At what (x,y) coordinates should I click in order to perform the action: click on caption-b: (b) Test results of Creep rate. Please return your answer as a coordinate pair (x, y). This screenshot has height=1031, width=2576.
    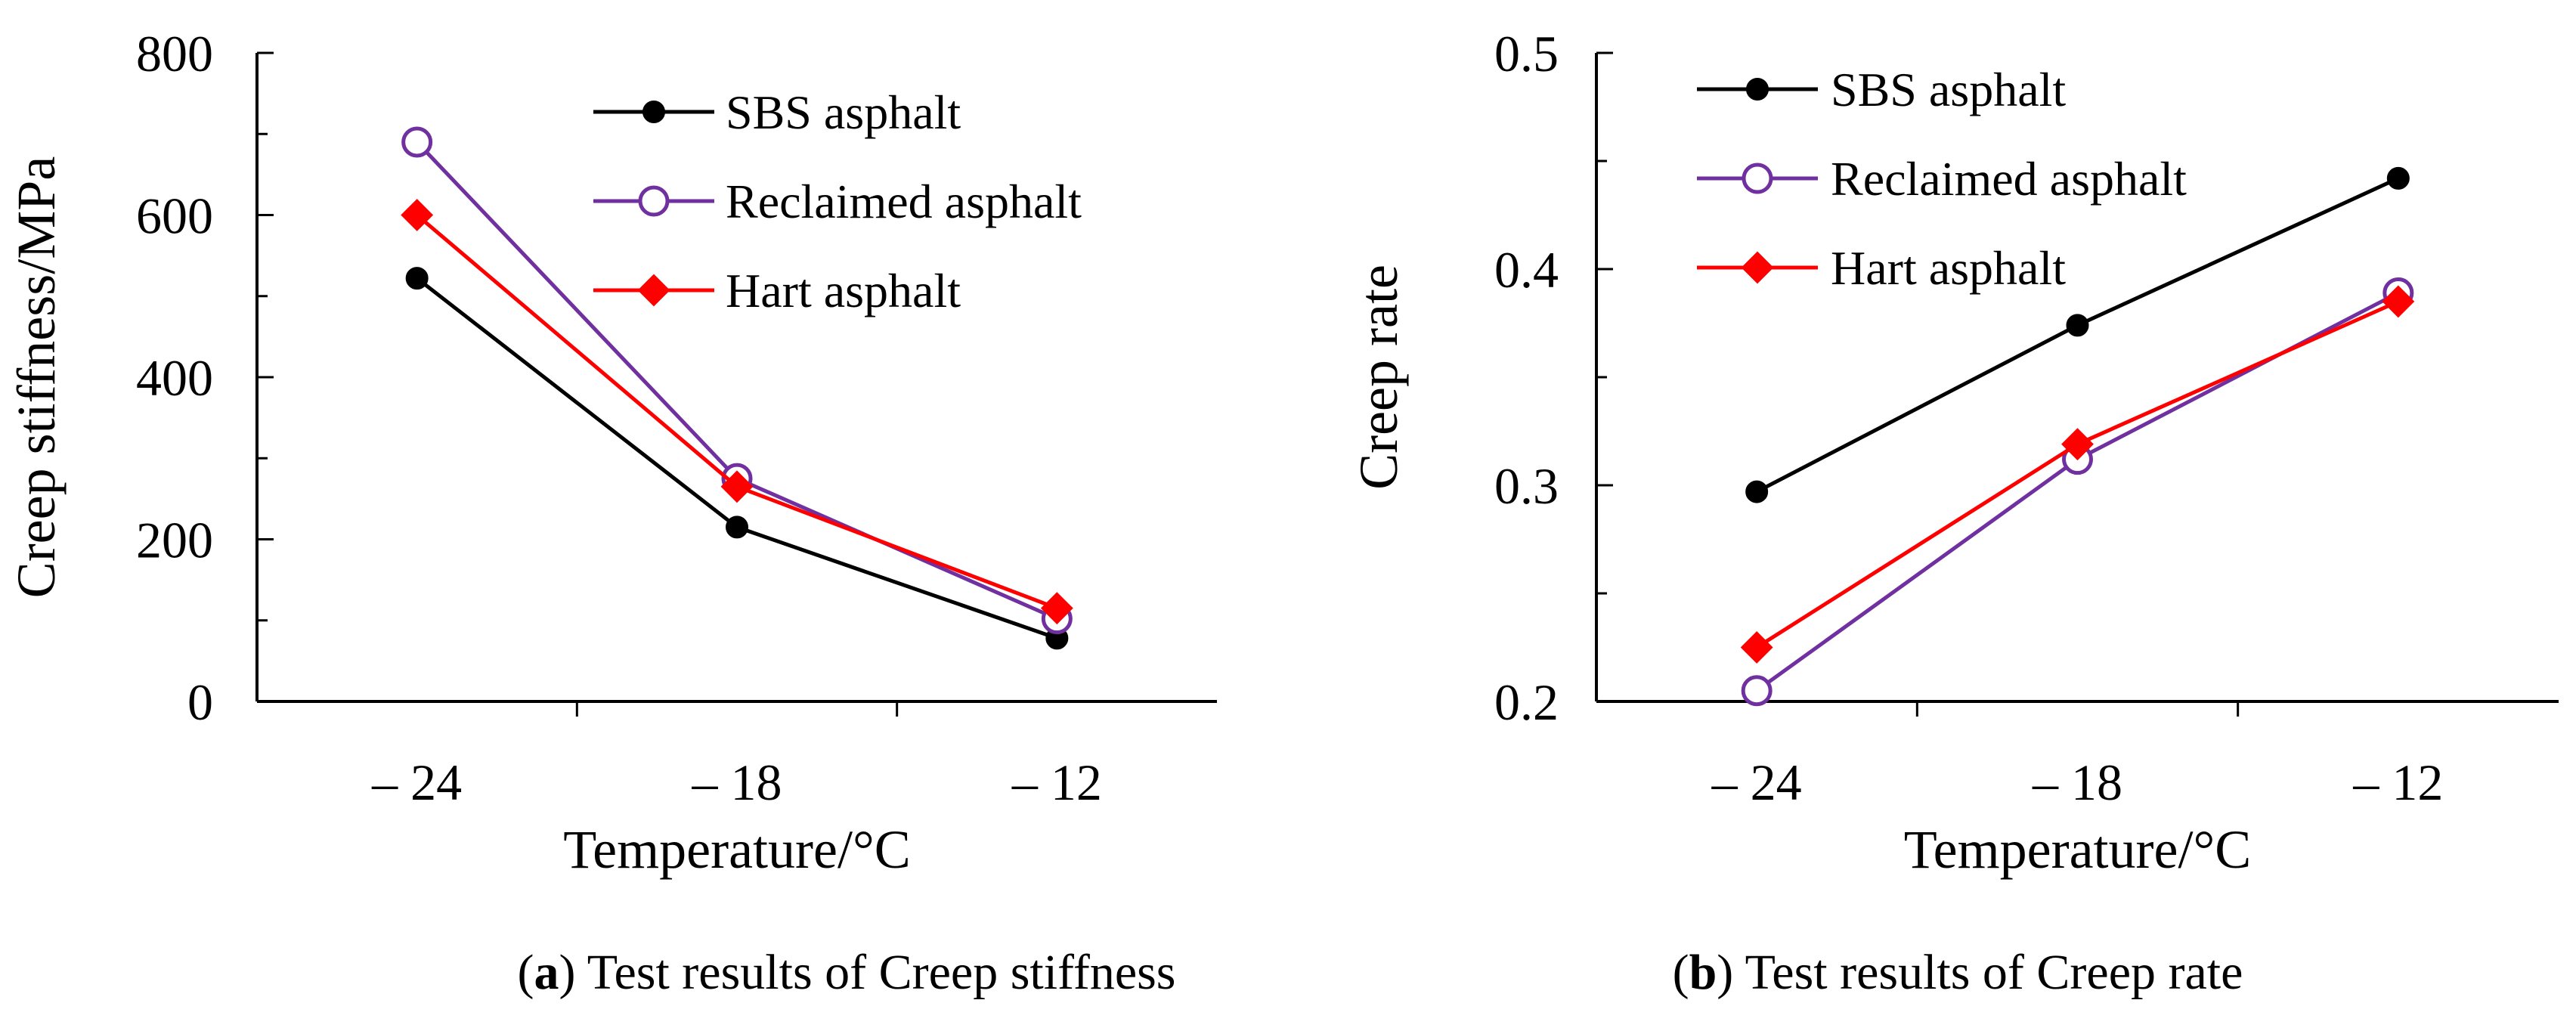
    Looking at the image, I should click on (1958, 972).